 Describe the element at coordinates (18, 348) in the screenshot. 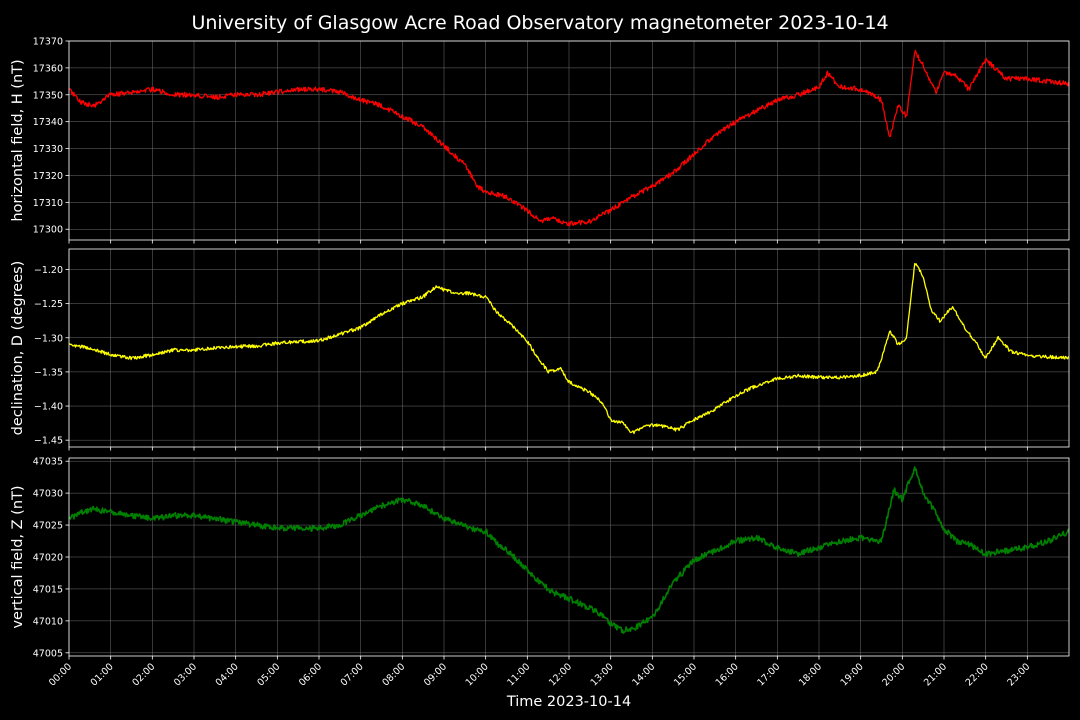

I see `y-axis-label: declination, D (degrees)` at that location.